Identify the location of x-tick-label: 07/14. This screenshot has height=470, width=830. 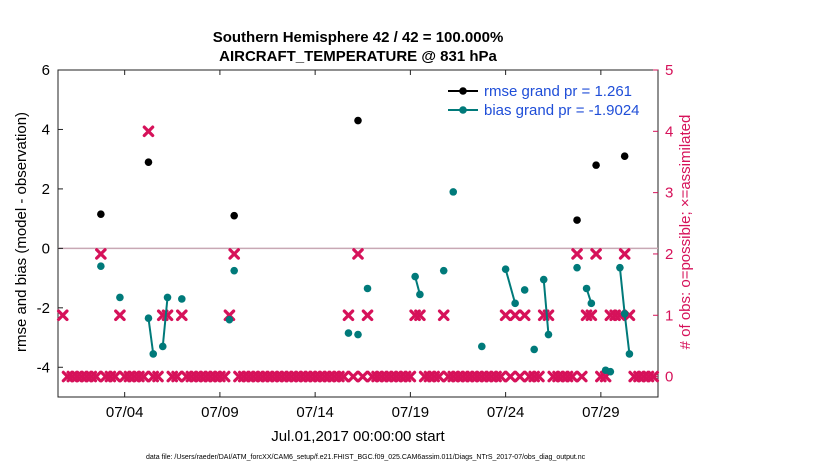
(315, 412).